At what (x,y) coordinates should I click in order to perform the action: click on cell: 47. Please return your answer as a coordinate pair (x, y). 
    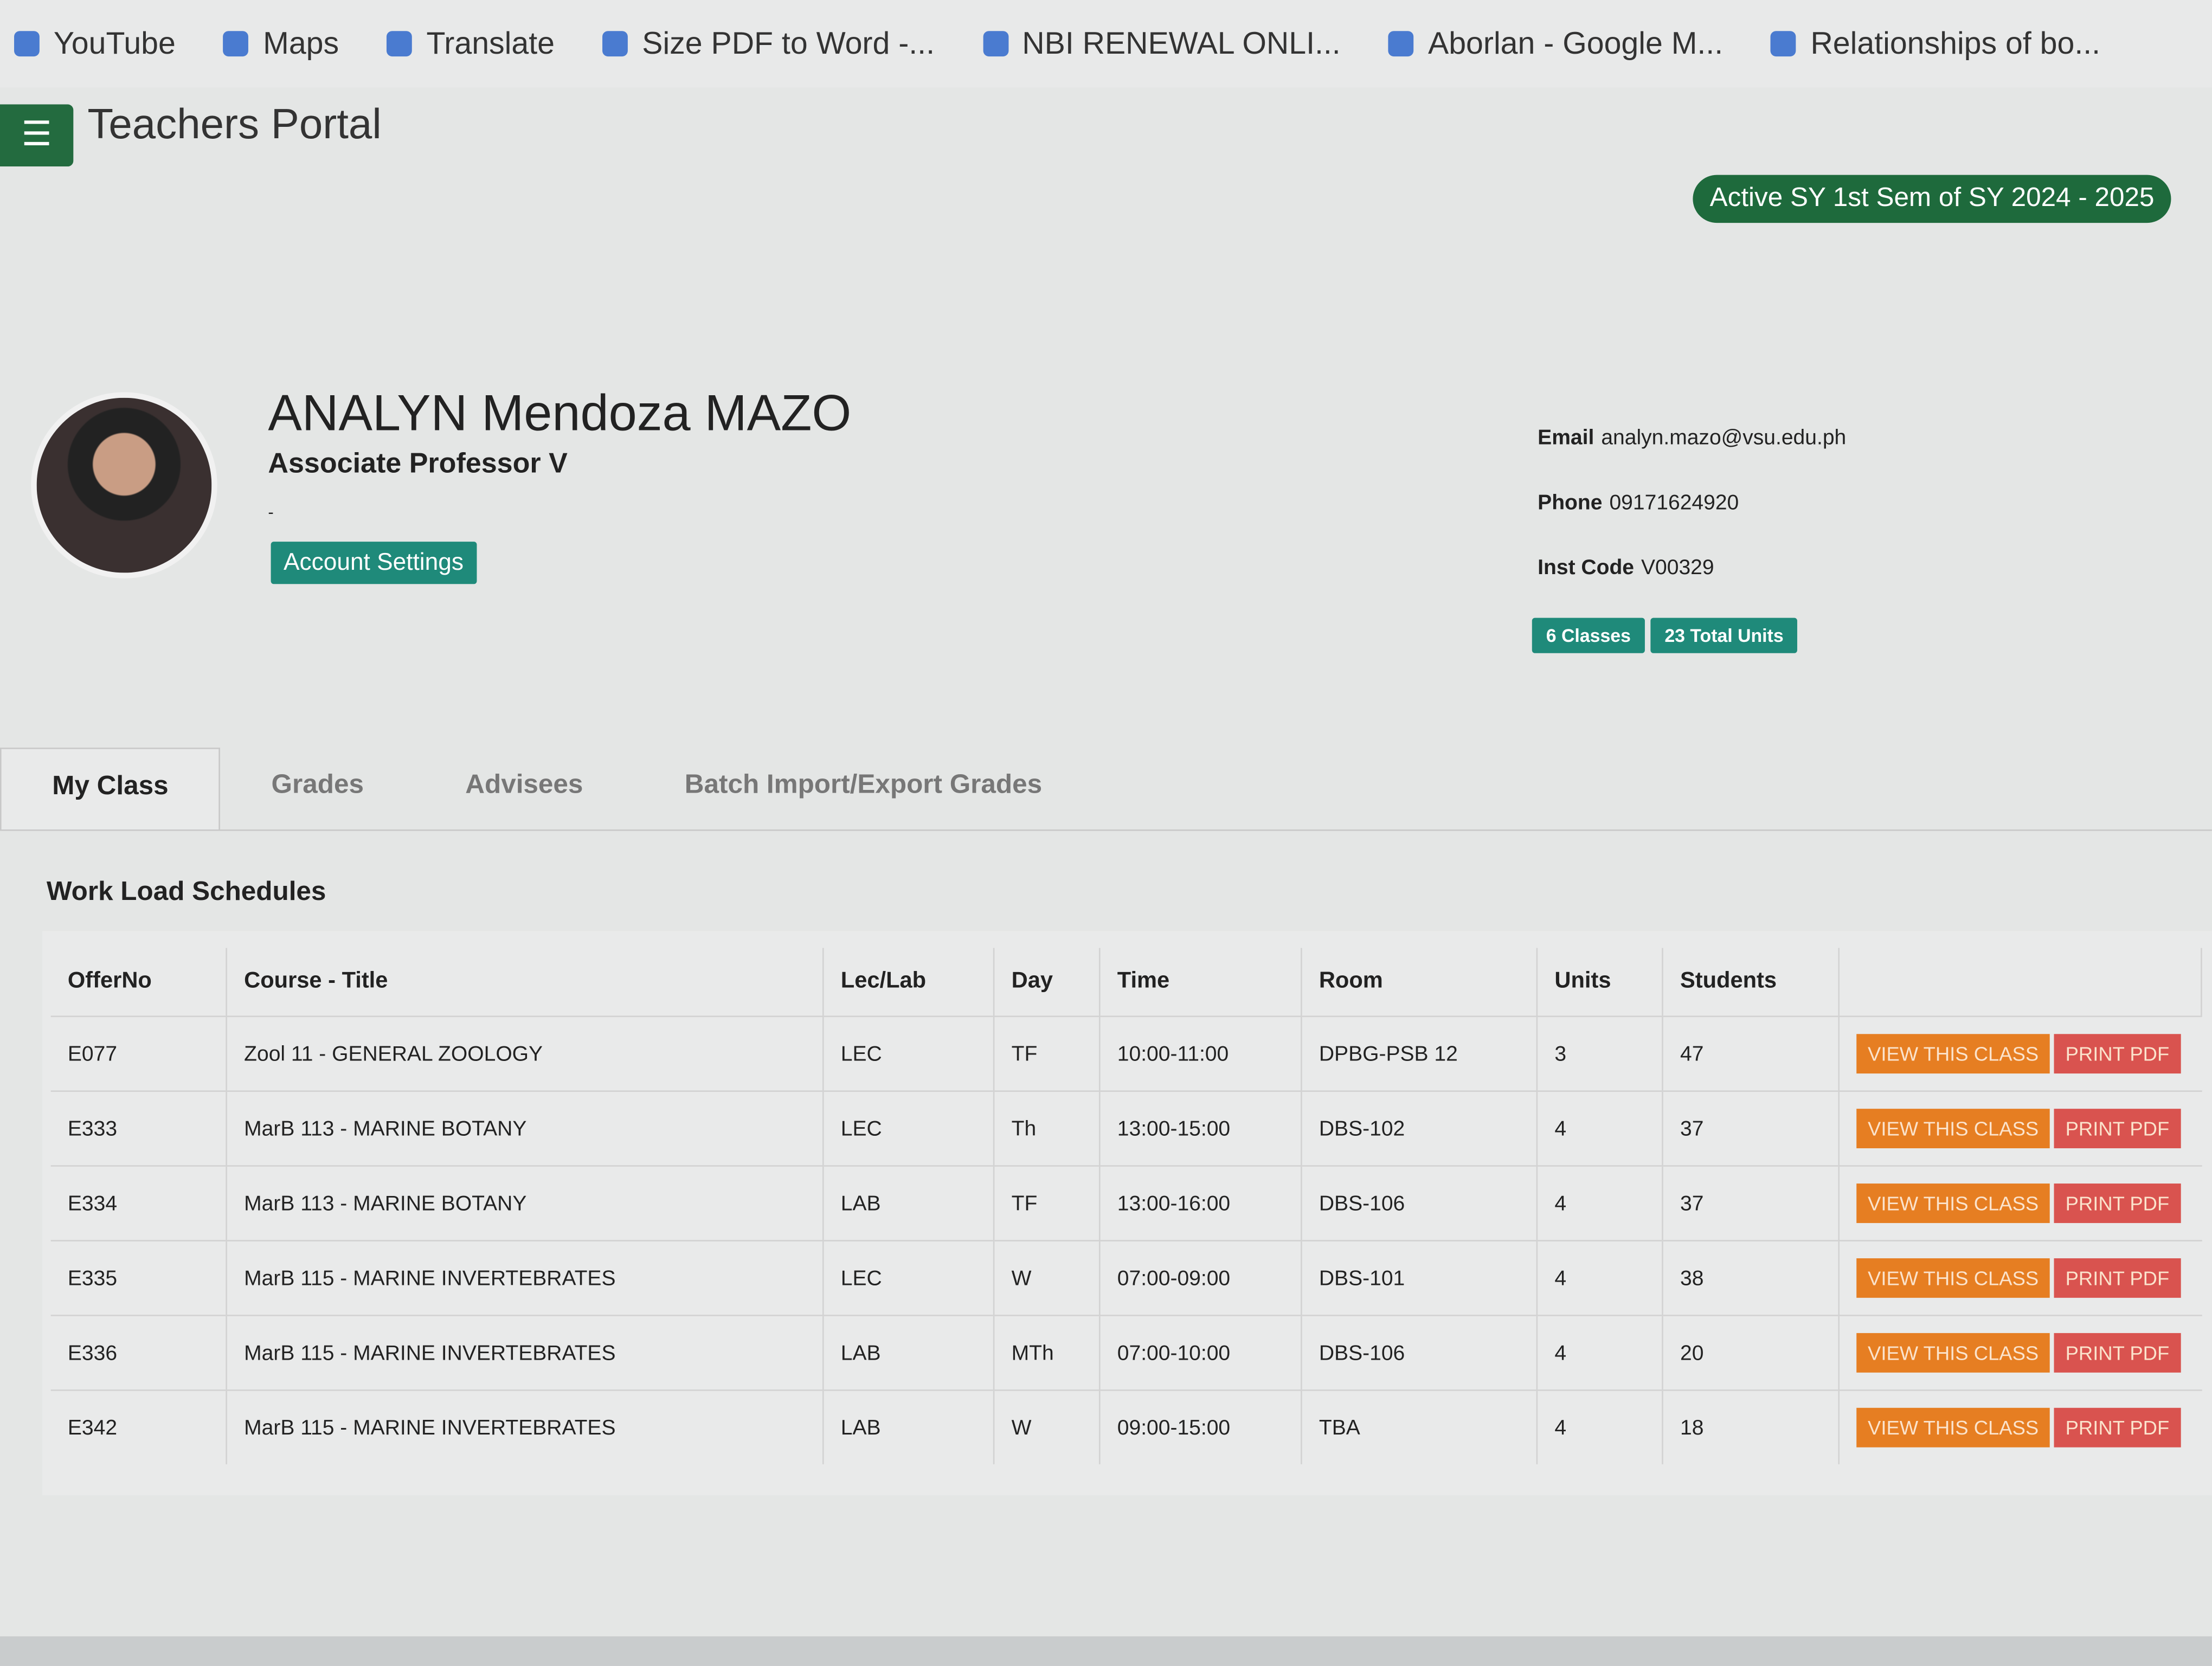
    Looking at the image, I should click on (1751, 1053).